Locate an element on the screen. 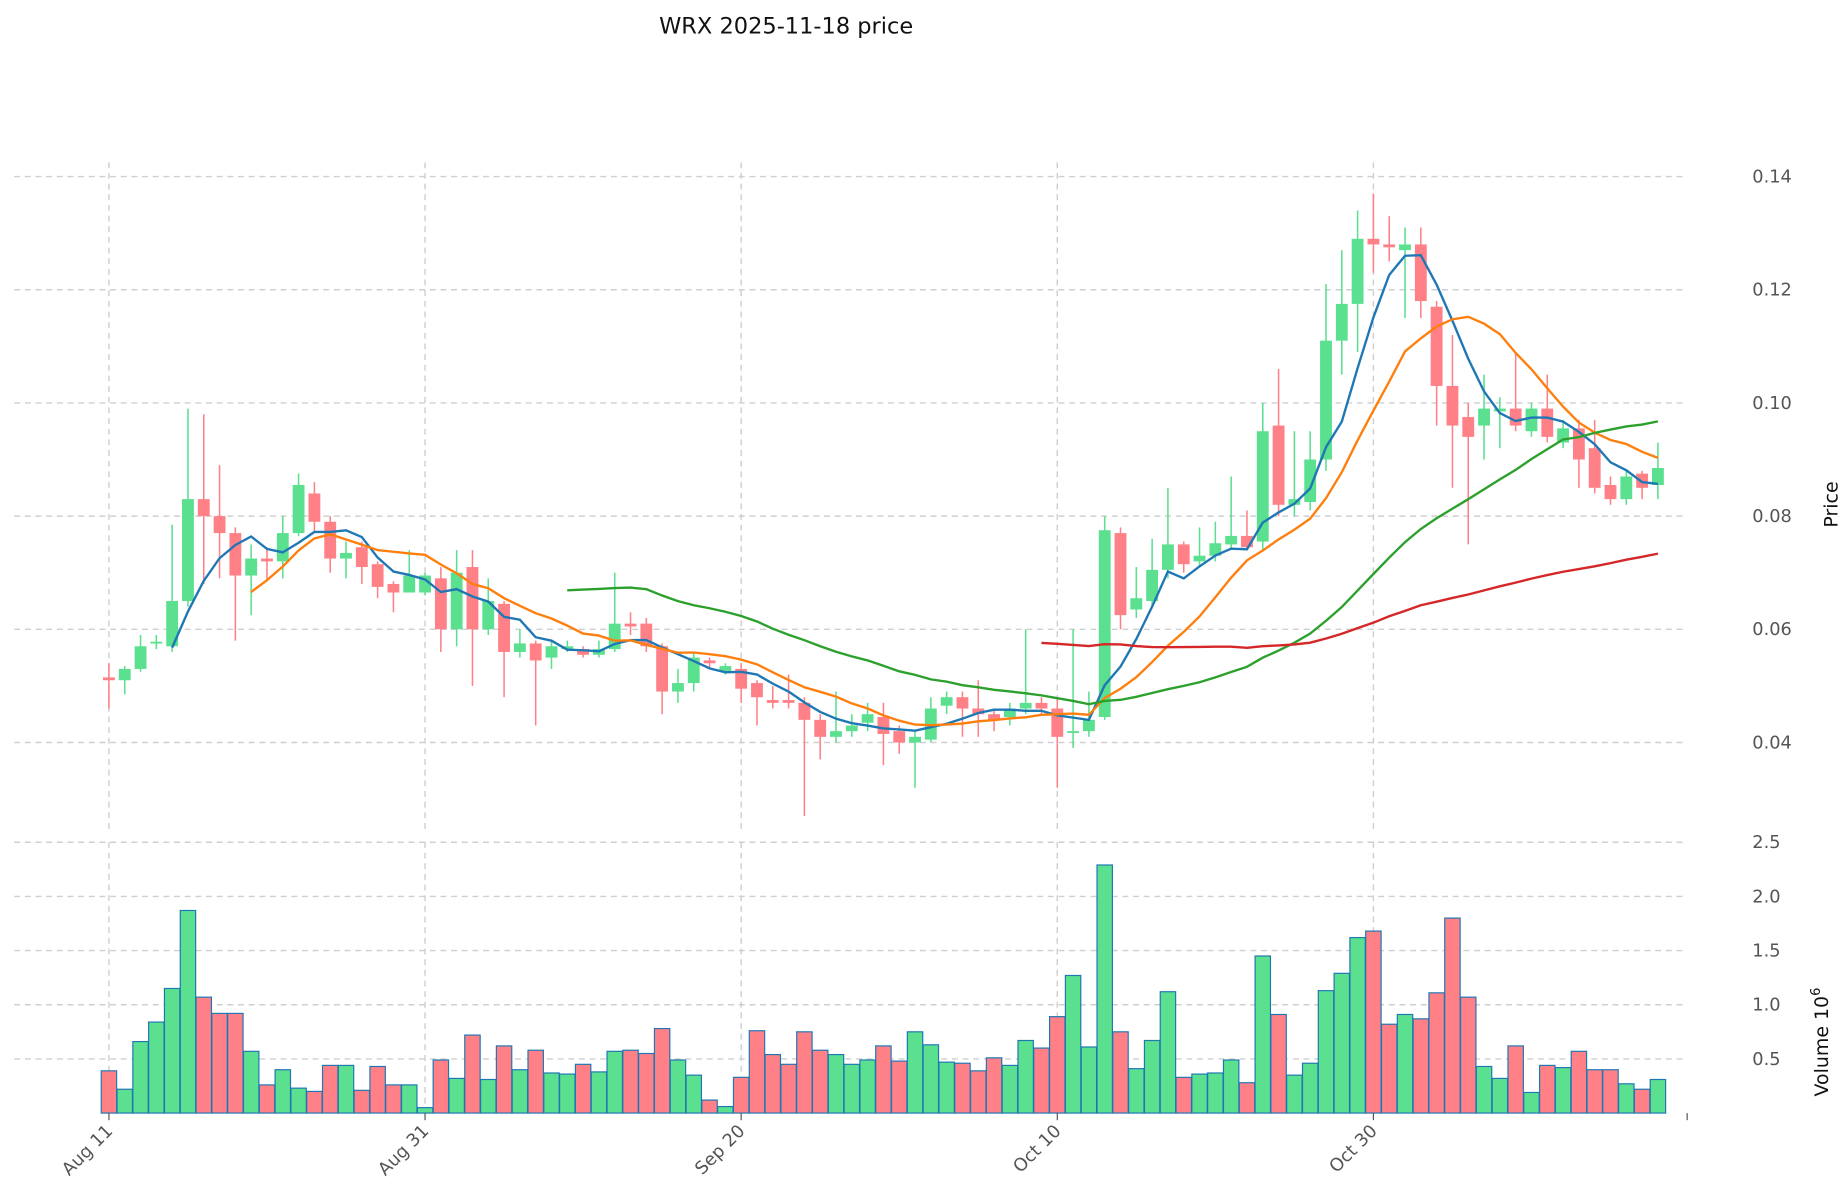  volume-tick-label: 2.0 is located at coordinates (1766, 897).